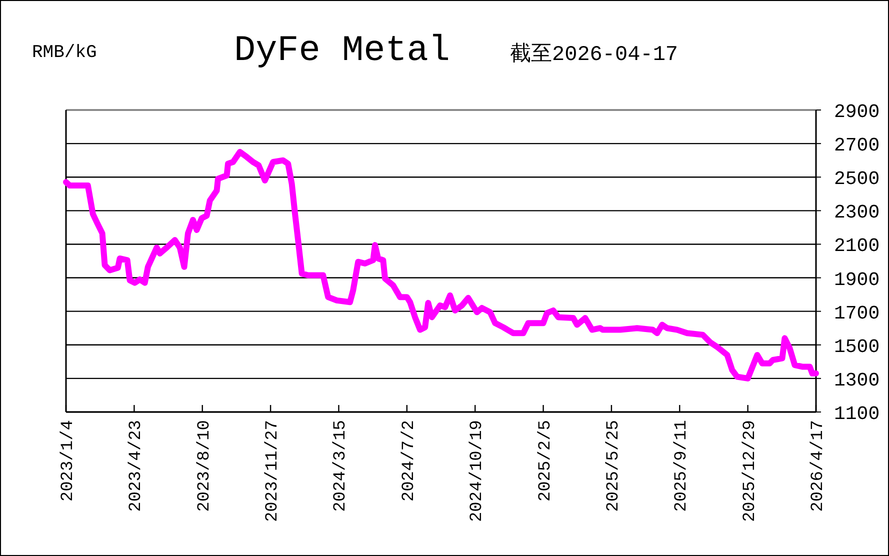 The height and width of the screenshot is (556, 889). Describe the element at coordinates (342, 50) in the screenshot. I see `chart-title: DyFe Metal` at that location.